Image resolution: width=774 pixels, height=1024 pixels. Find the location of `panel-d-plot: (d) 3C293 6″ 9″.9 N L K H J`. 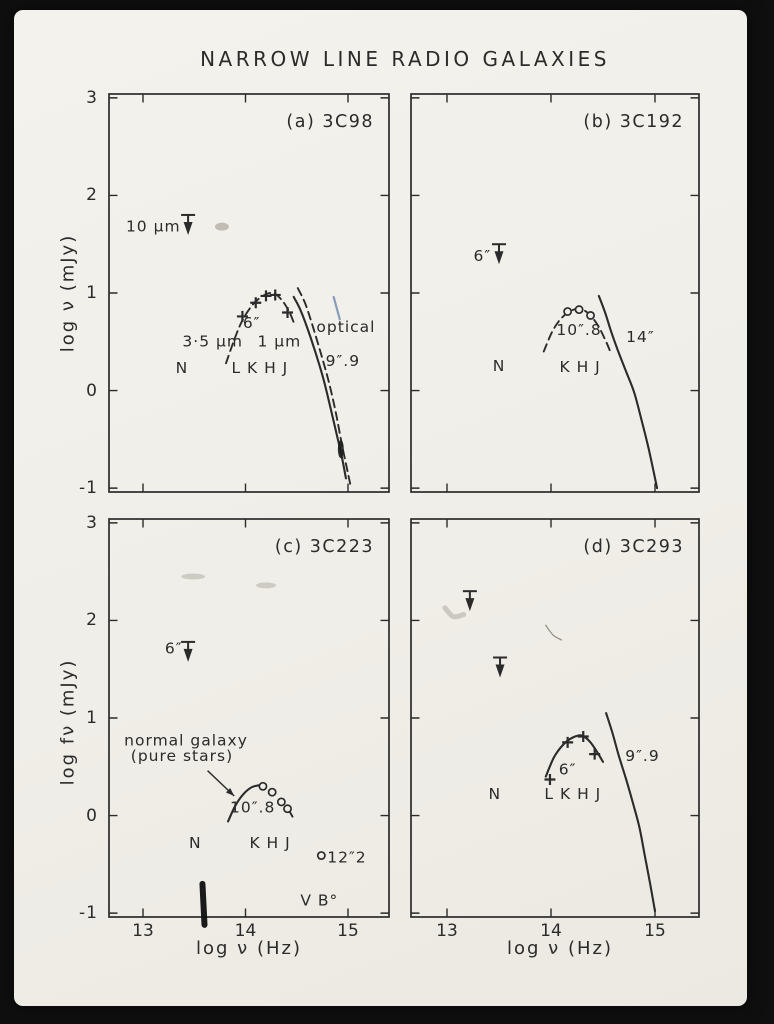

panel-d-plot: (d) 3C293 6″ 9″.9 N L K H J is located at coordinates (555, 718).